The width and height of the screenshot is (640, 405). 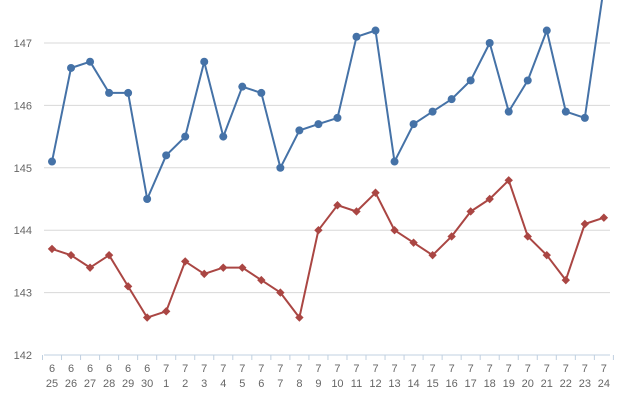 What do you see at coordinates (185, 384) in the screenshot?
I see `x-tick-day: 2` at bounding box center [185, 384].